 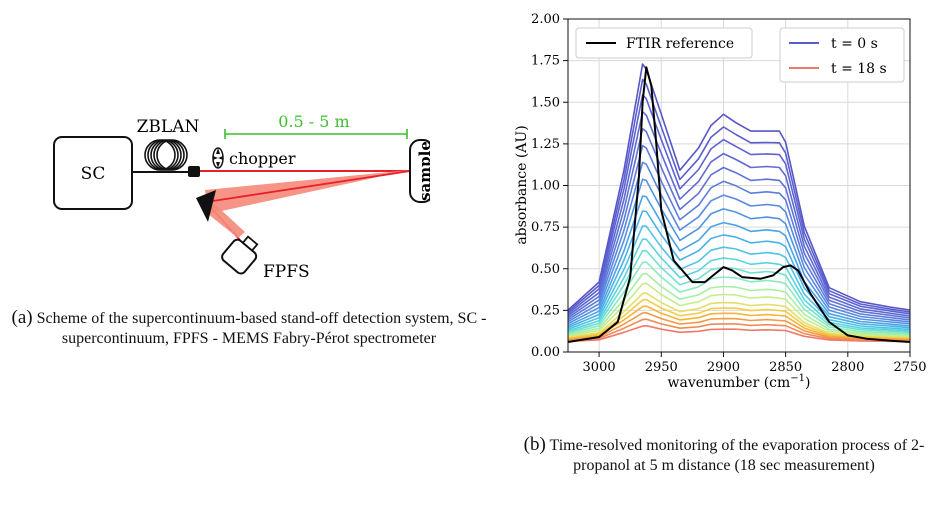 What do you see at coordinates (218, 158) in the screenshot?
I see `chopper-icon` at bounding box center [218, 158].